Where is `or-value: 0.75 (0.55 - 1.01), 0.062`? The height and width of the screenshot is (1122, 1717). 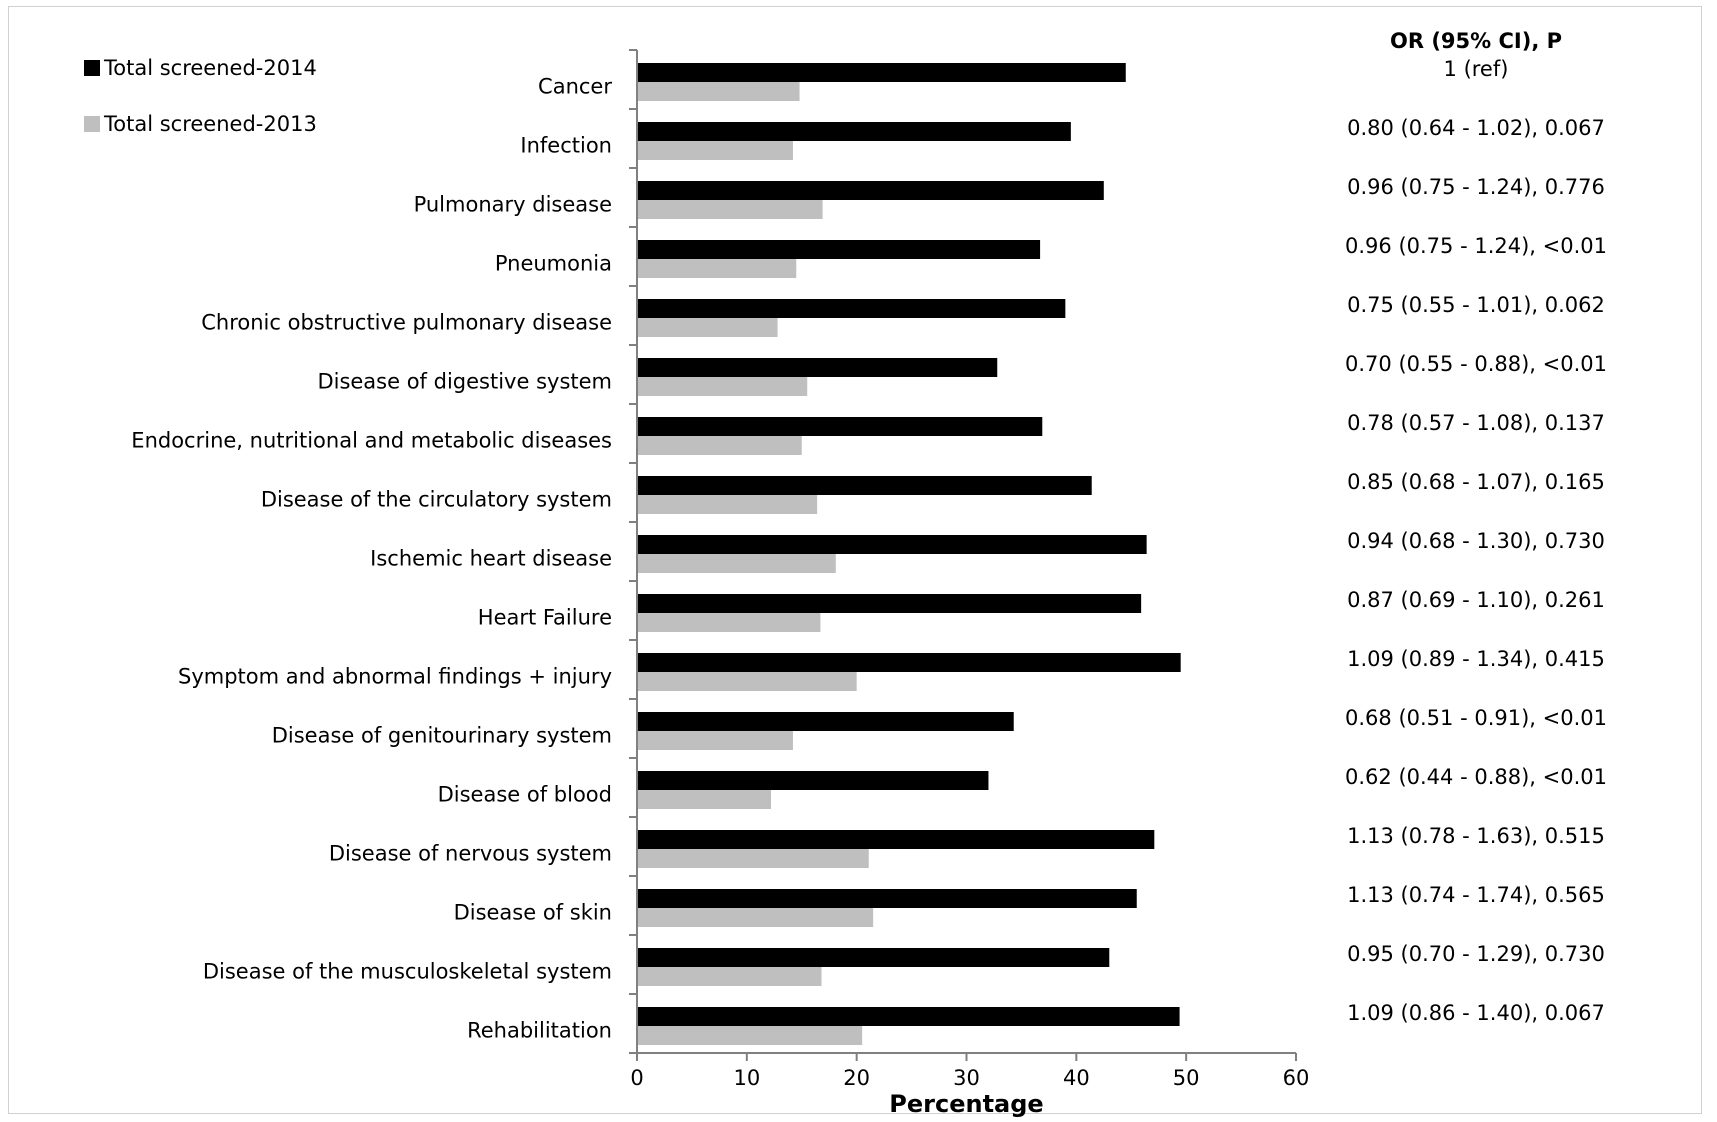 or-value: 0.75 (0.55 - 1.01), 0.062 is located at coordinates (1476, 305).